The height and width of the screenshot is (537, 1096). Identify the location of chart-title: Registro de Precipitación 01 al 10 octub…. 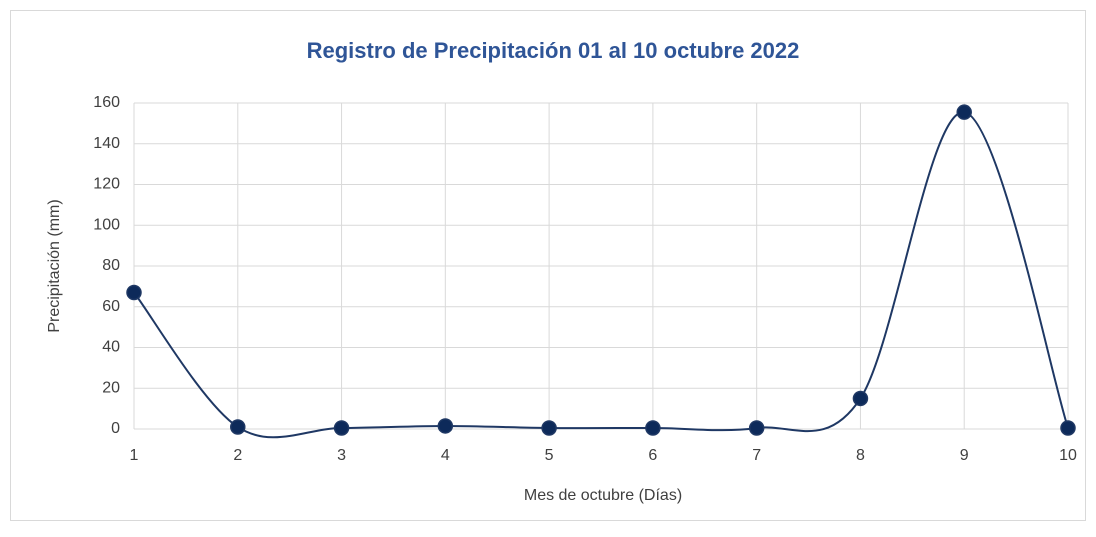
(553, 50).